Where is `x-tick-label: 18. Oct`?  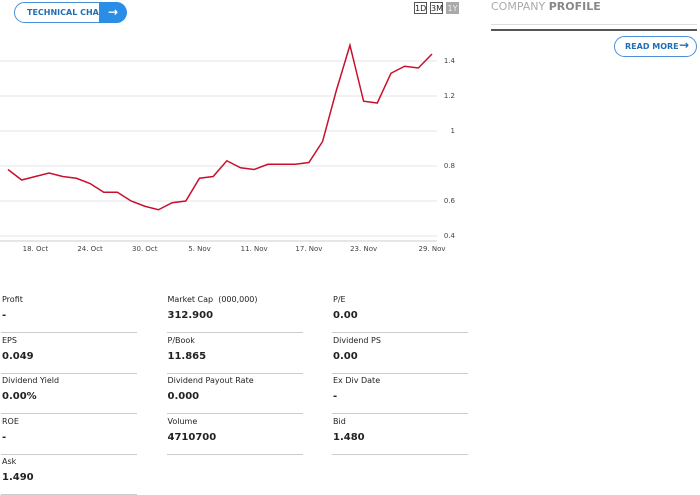 x-tick-label: 18. Oct is located at coordinates (36, 249).